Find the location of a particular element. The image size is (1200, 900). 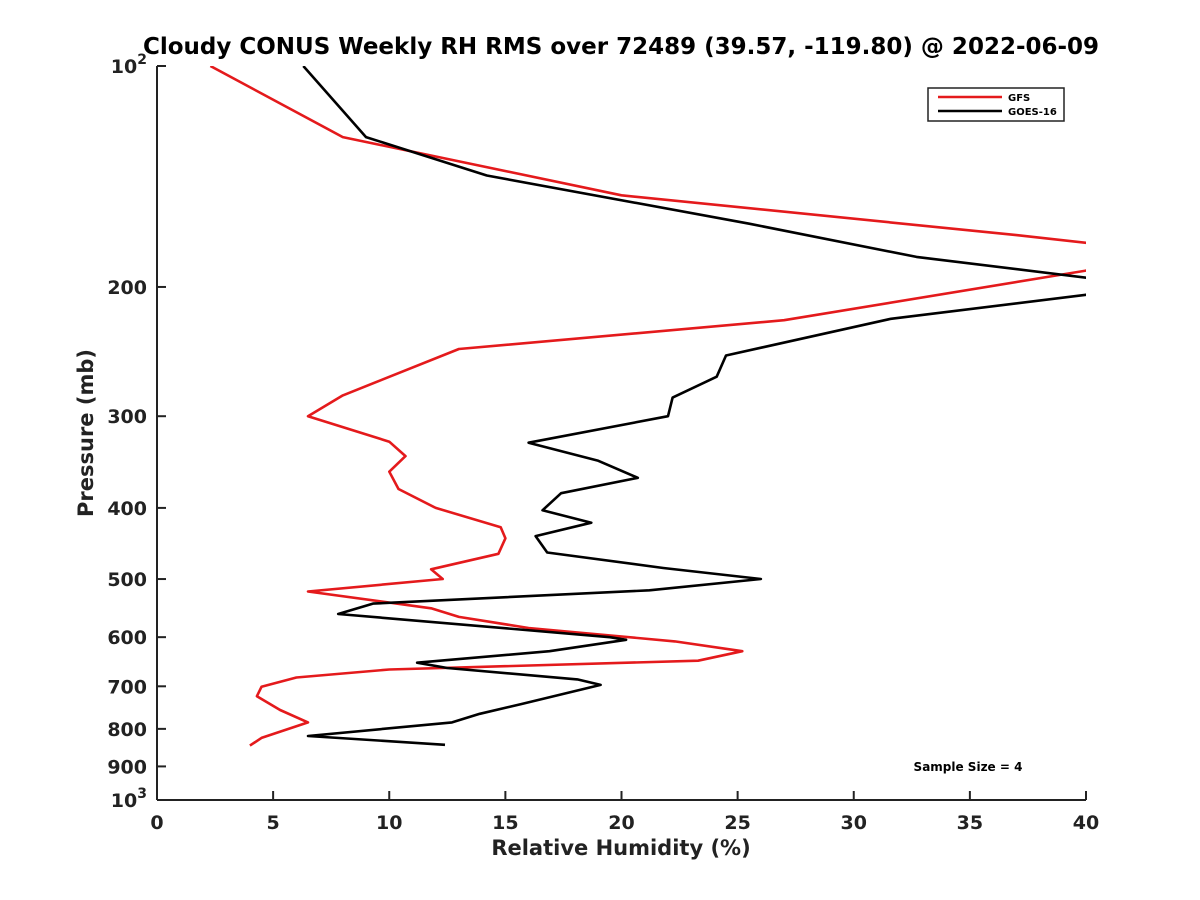

y-axis-label: Pressure (mb) is located at coordinates (86, 433).